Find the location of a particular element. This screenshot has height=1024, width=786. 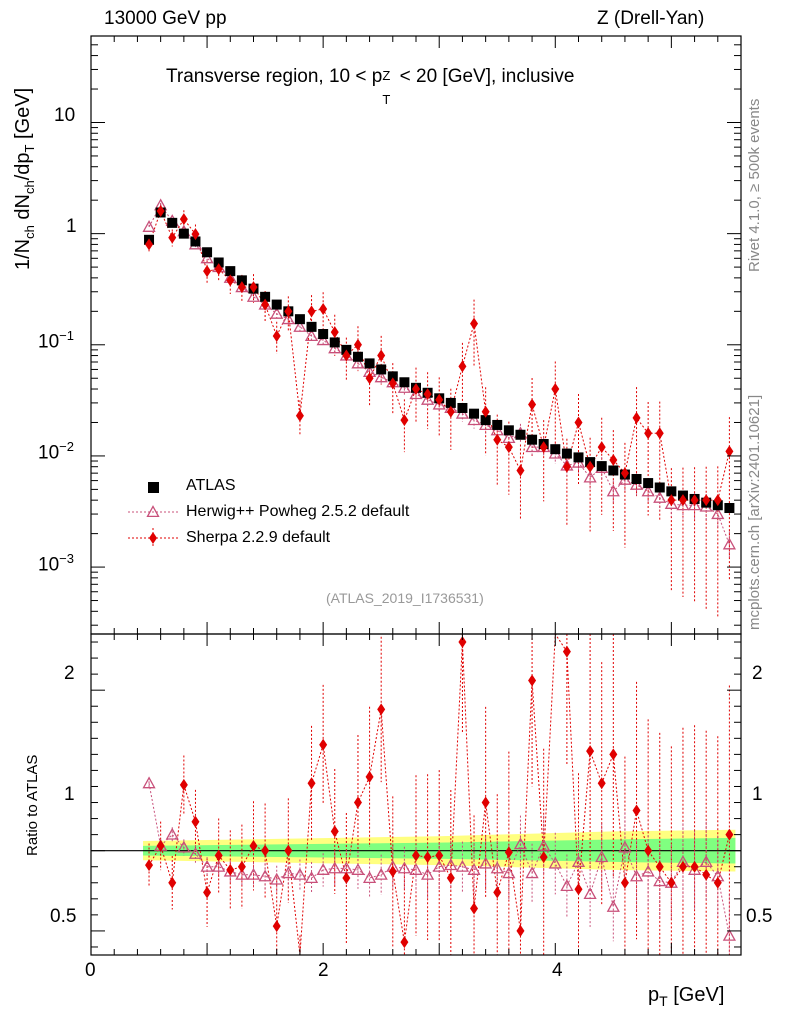

header-process: Z (Drell-Yan) is located at coordinates (651, 18).